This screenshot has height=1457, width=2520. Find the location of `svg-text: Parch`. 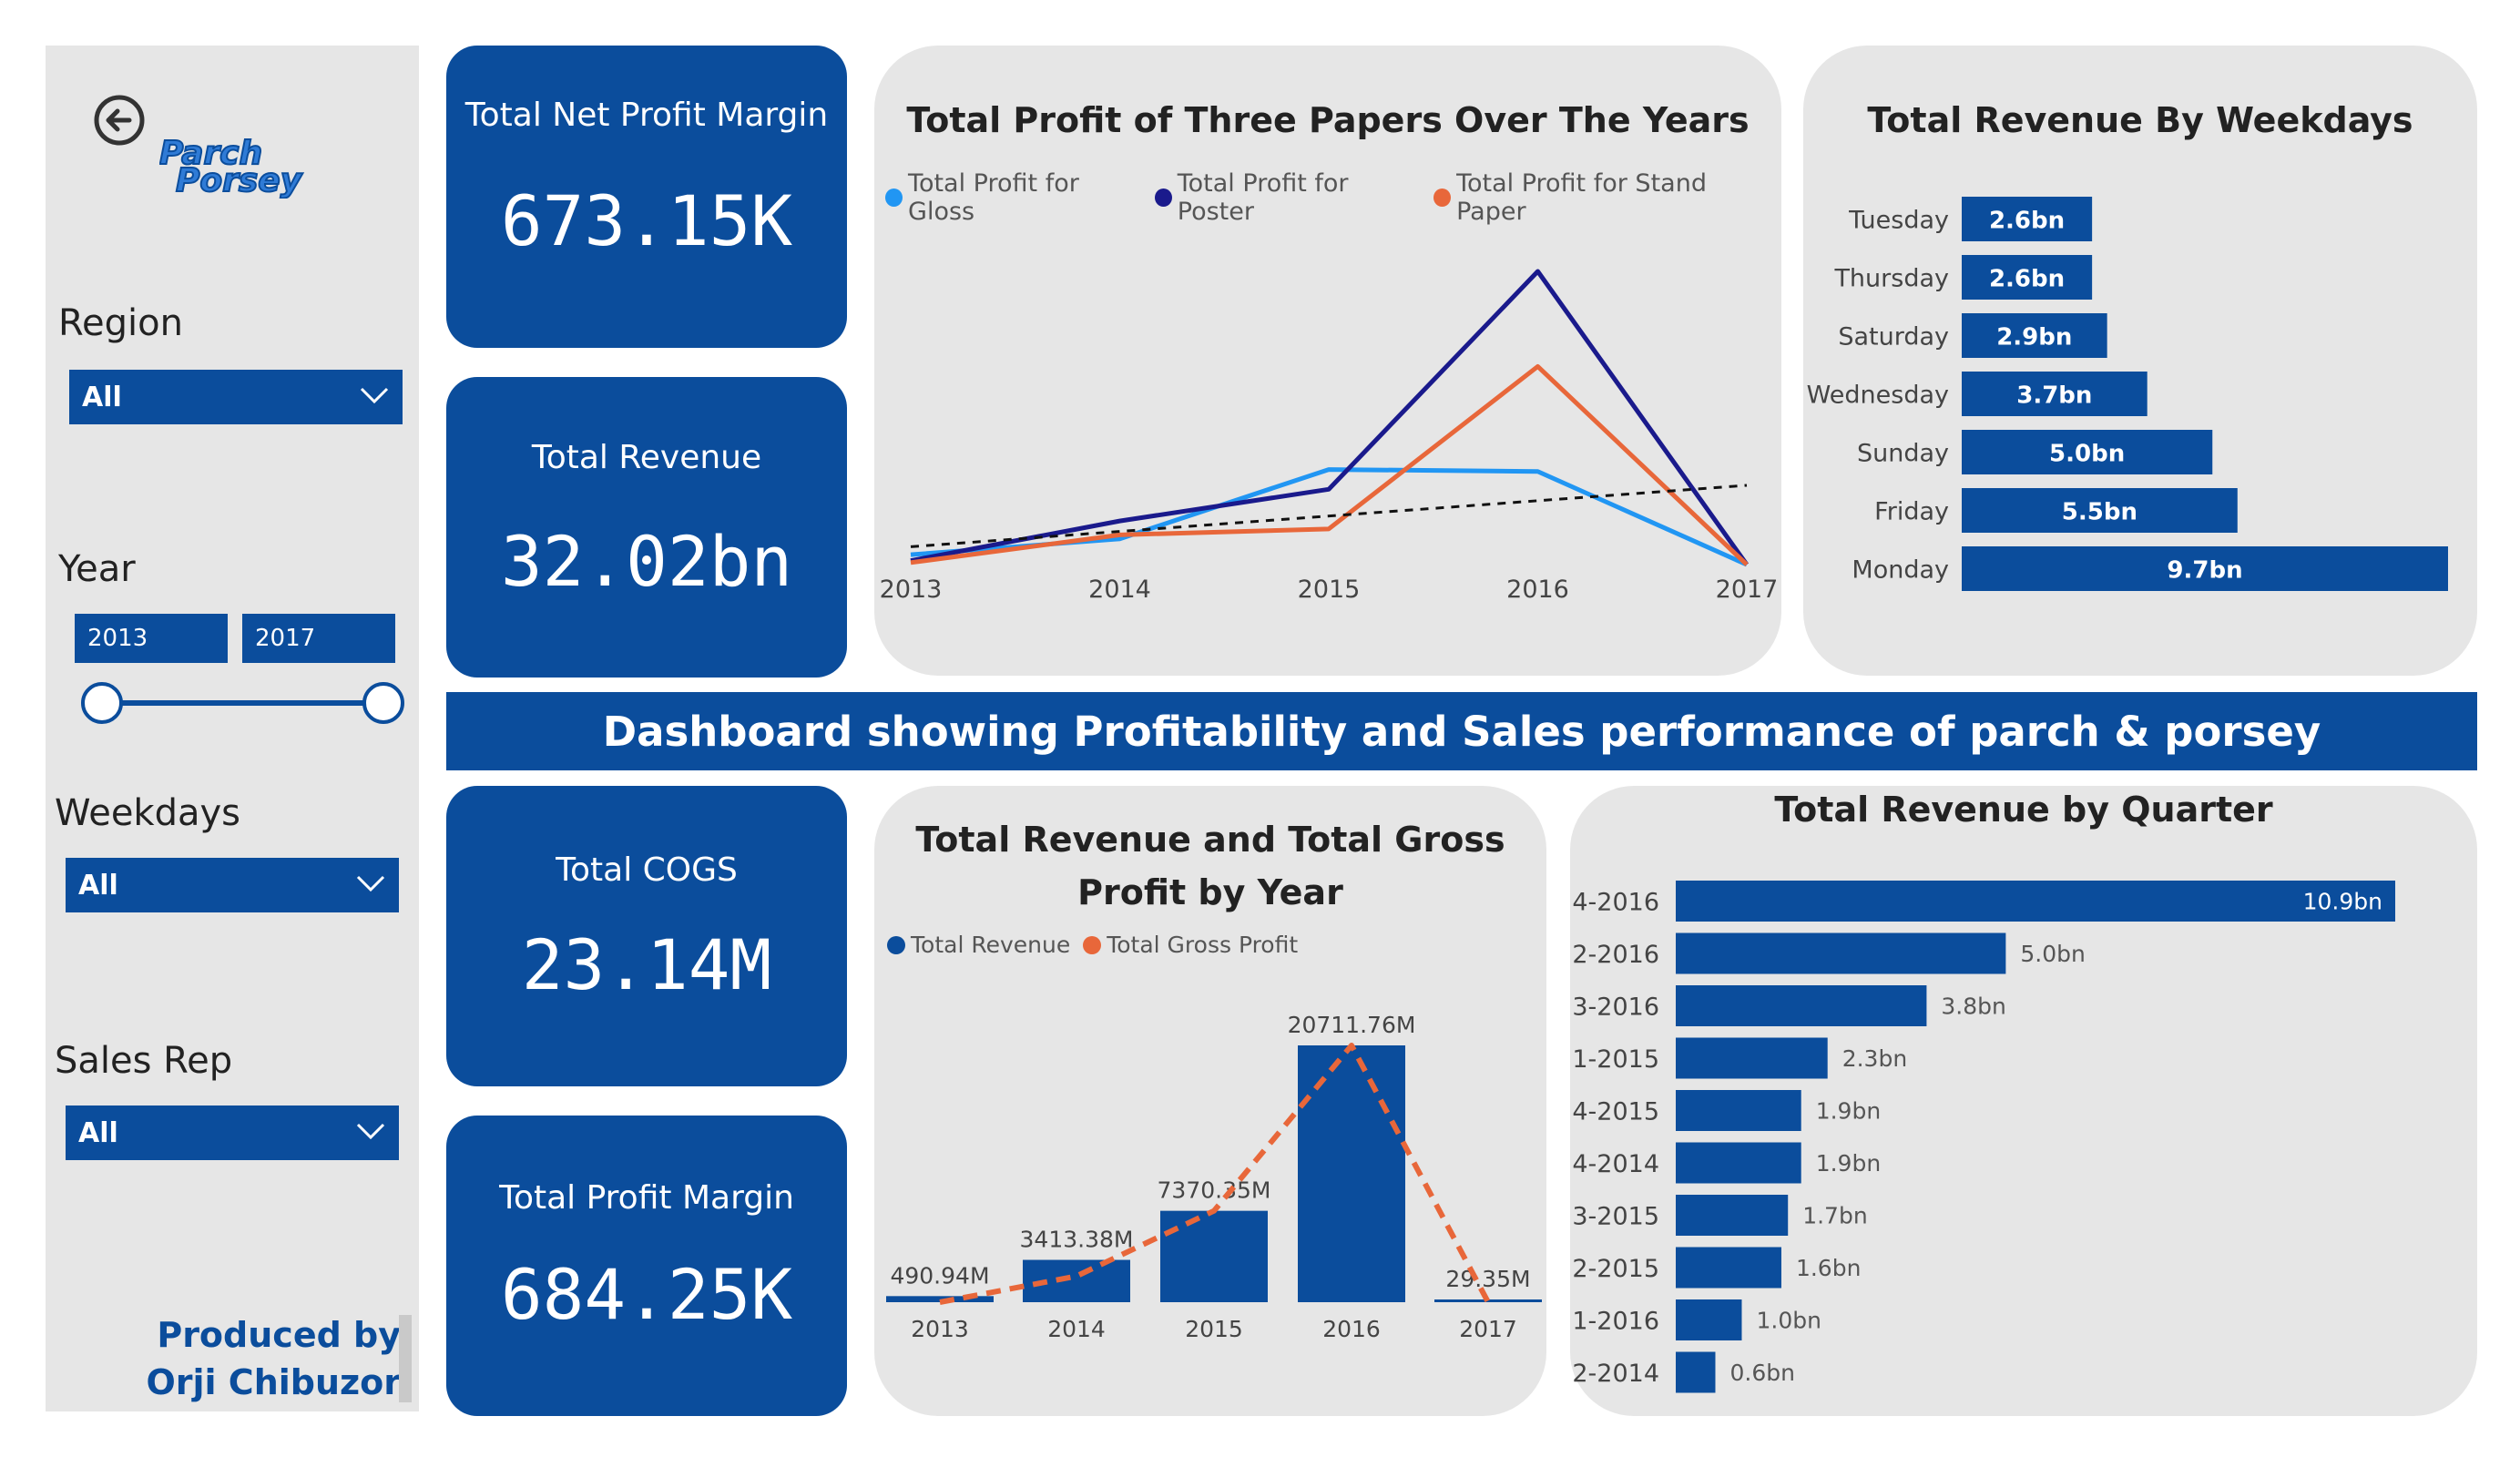

svg-text: Parch is located at coordinates (210, 153).